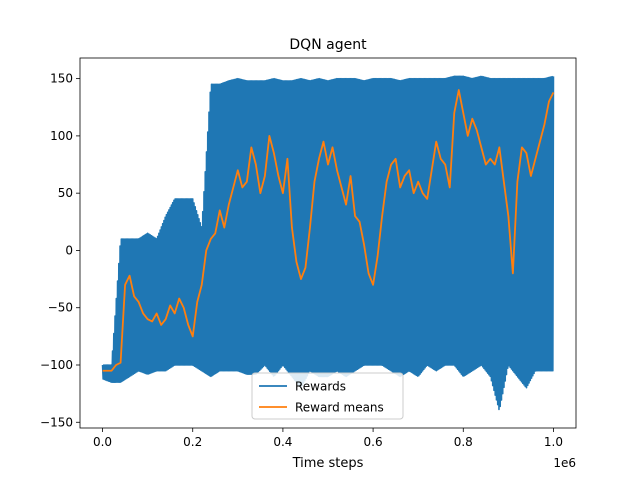 Image resolution: width=640 pixels, height=480 pixels. Describe the element at coordinates (373, 442) in the screenshot. I see `x-tick-label: 0.6` at that location.